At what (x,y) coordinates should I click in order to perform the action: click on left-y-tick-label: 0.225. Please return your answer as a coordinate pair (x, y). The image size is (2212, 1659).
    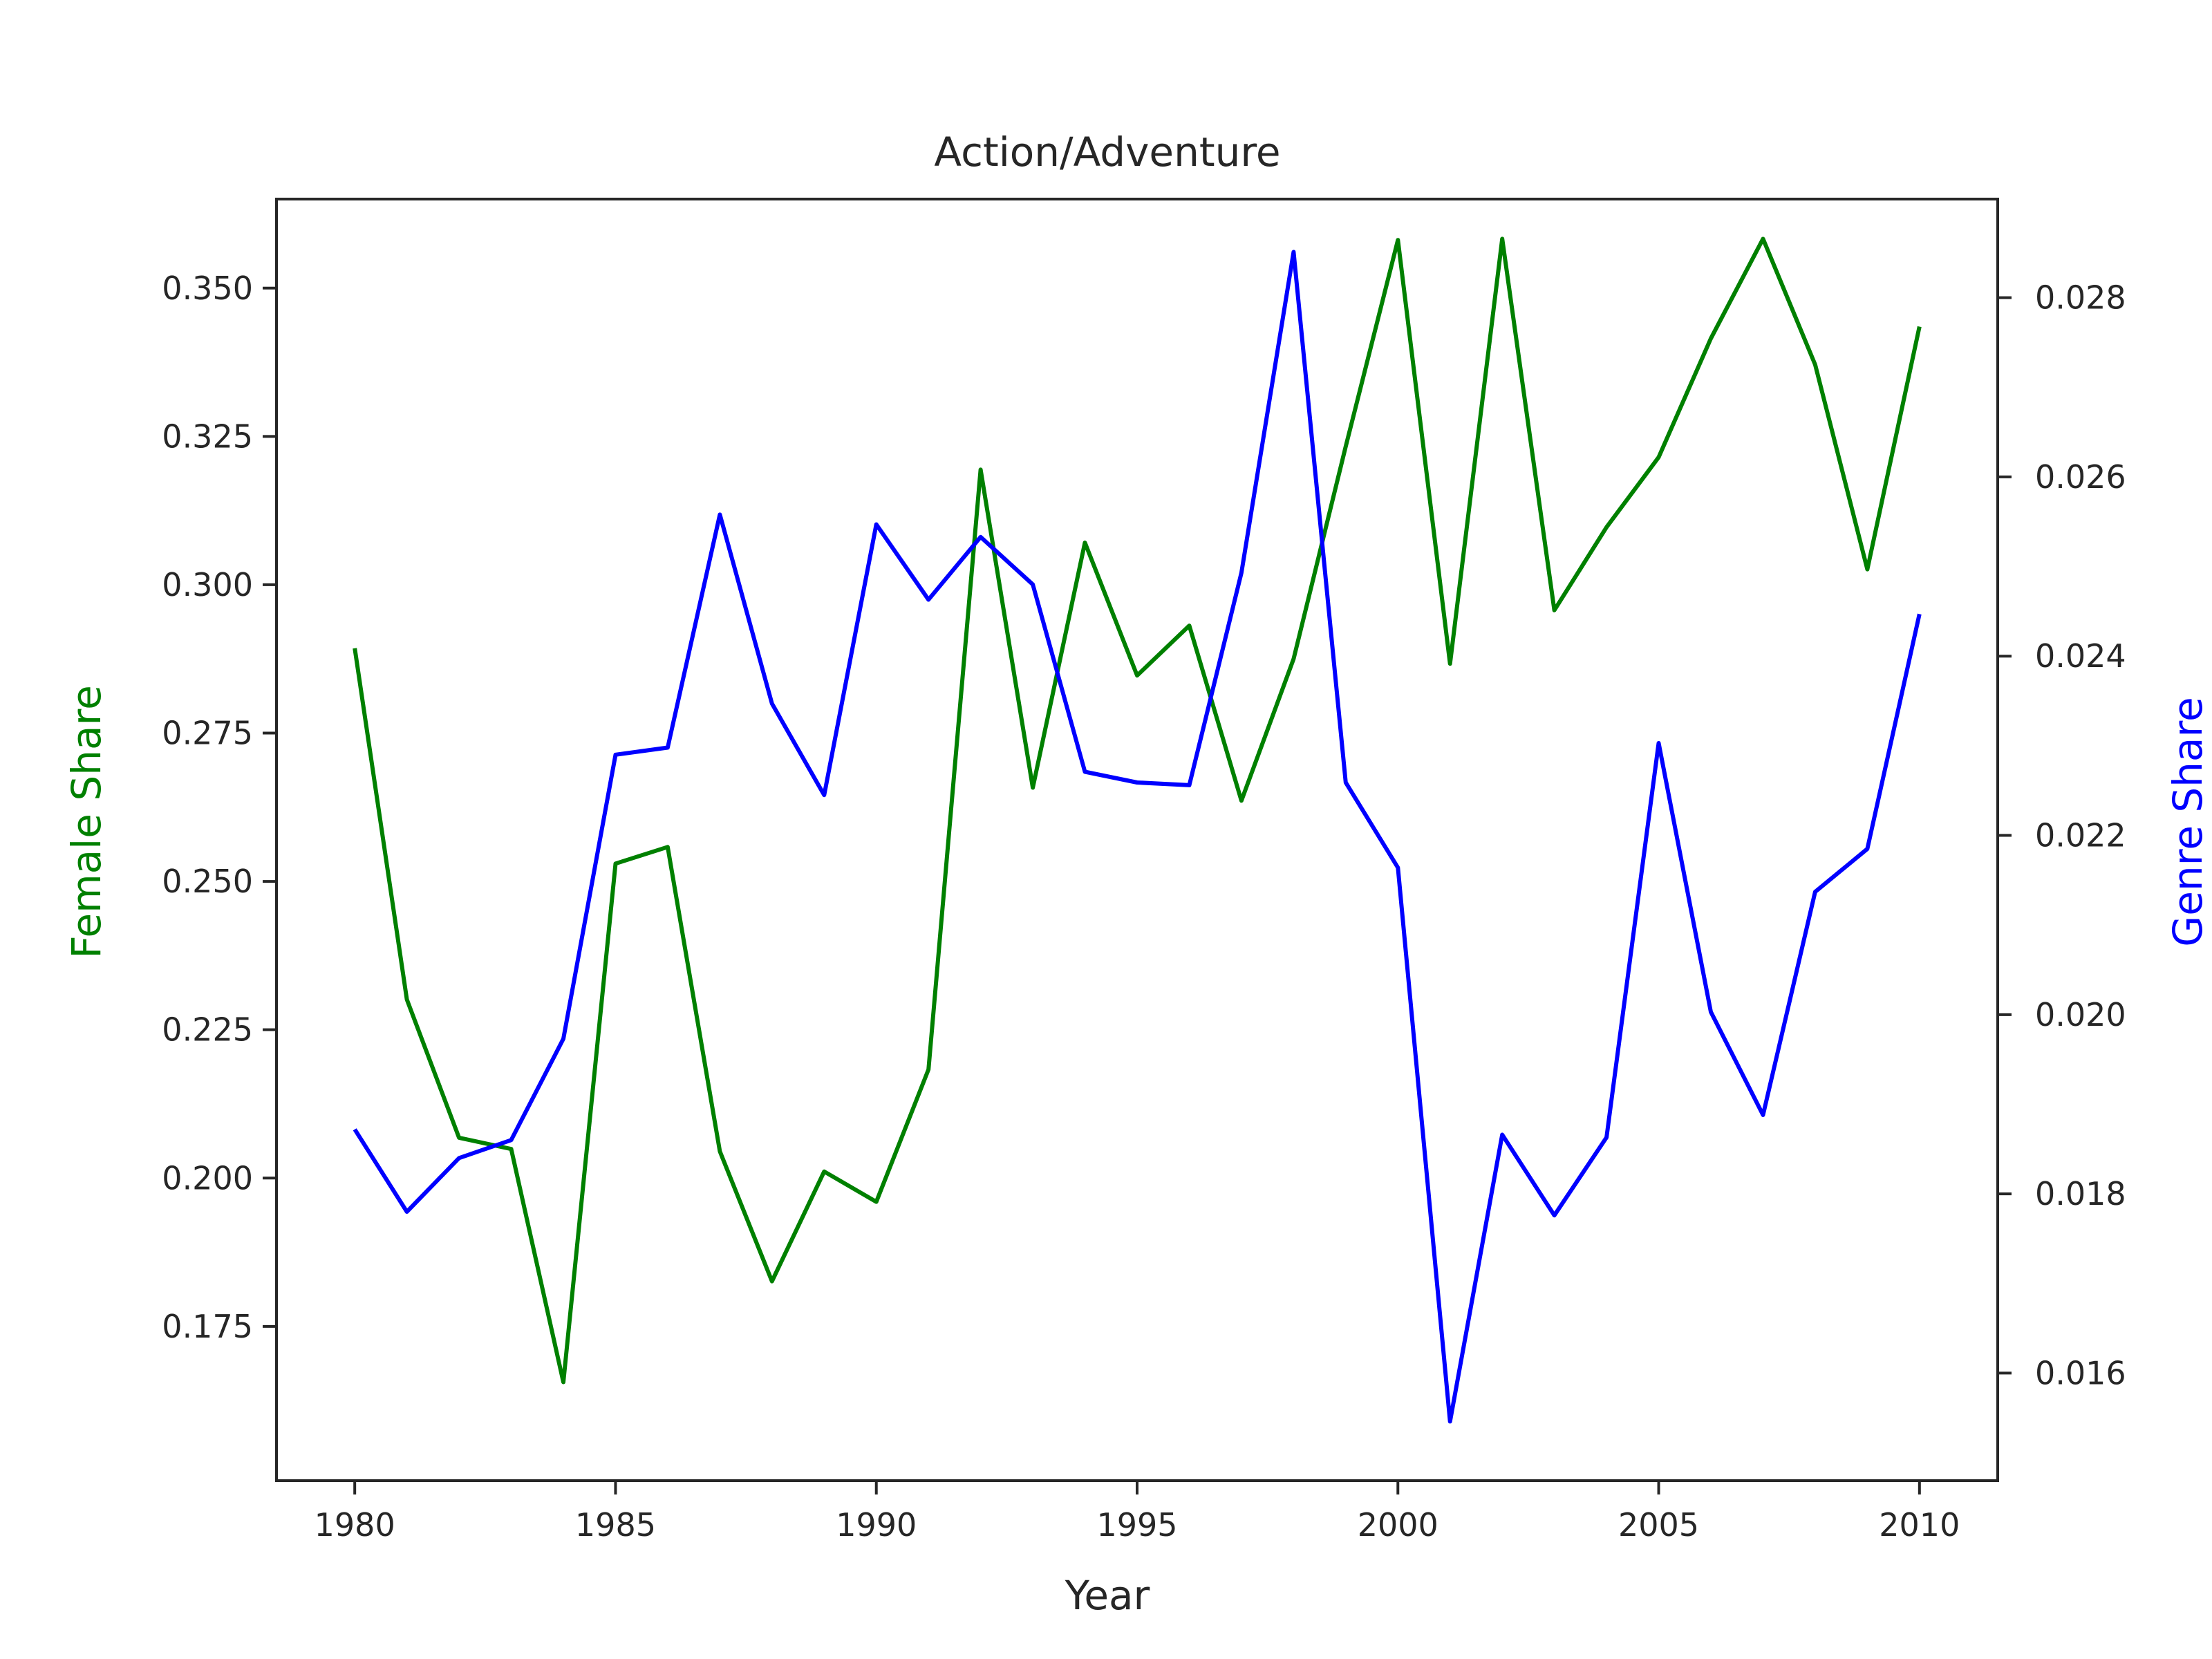
    Looking at the image, I should click on (208, 1030).